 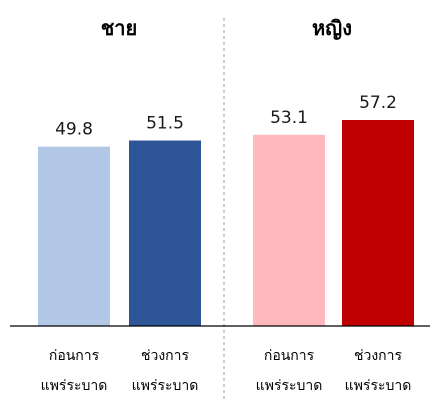 What do you see at coordinates (378, 356) in the screenshot?
I see `category-label-line1-1-1: ช่วงการ` at bounding box center [378, 356].